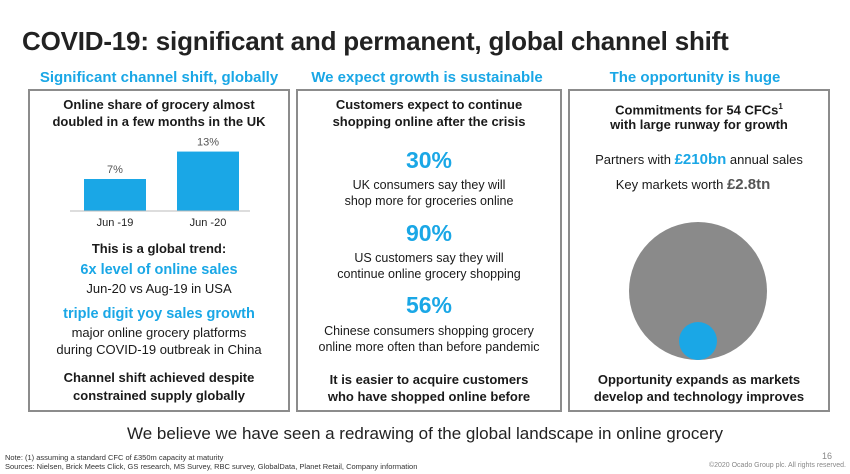  I want to click on panel2-title-line1: Customers expect to continue, so click(429, 104).